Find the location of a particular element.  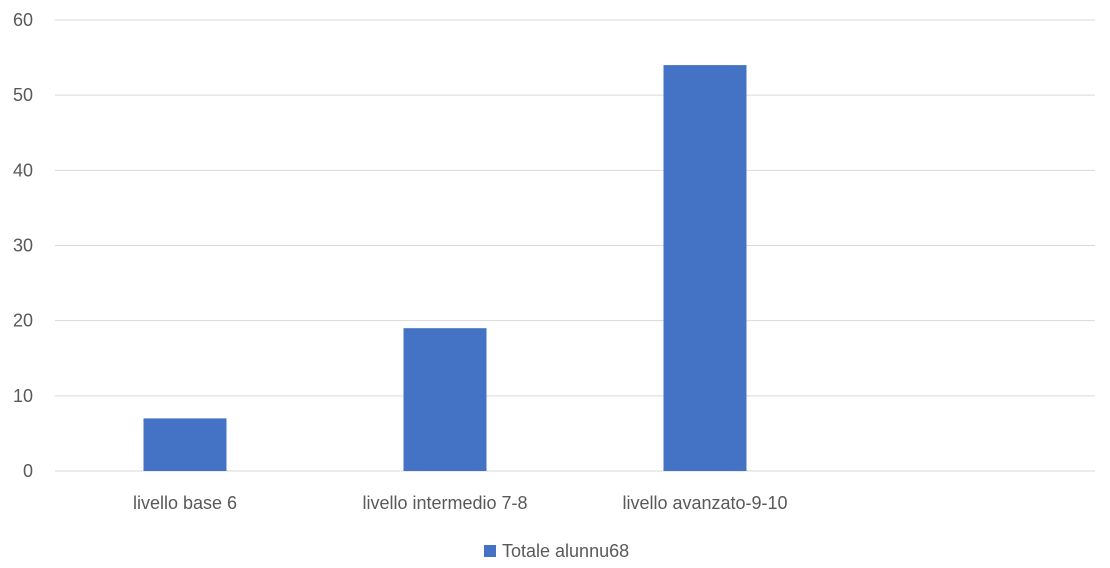

y-tick-label: 60 is located at coordinates (23, 20).